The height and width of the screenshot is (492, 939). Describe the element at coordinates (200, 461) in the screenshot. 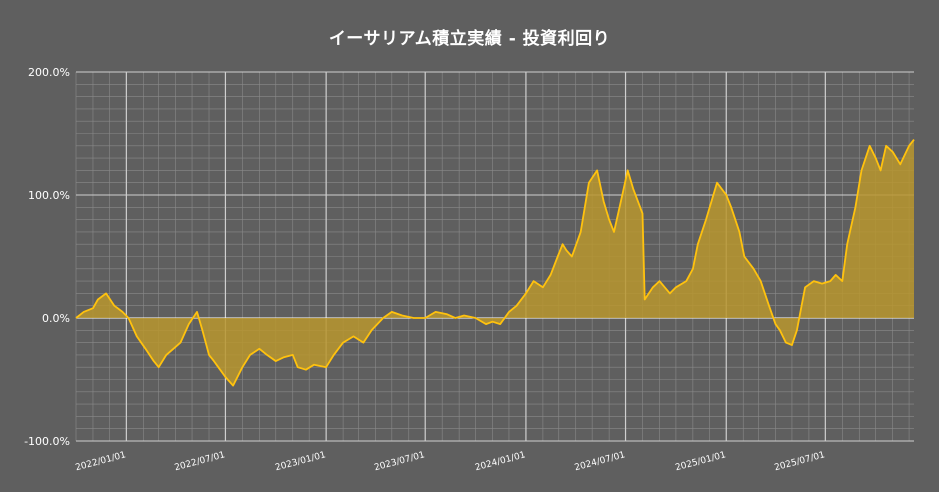

I see `x-tick-label: 2022/07/01` at that location.